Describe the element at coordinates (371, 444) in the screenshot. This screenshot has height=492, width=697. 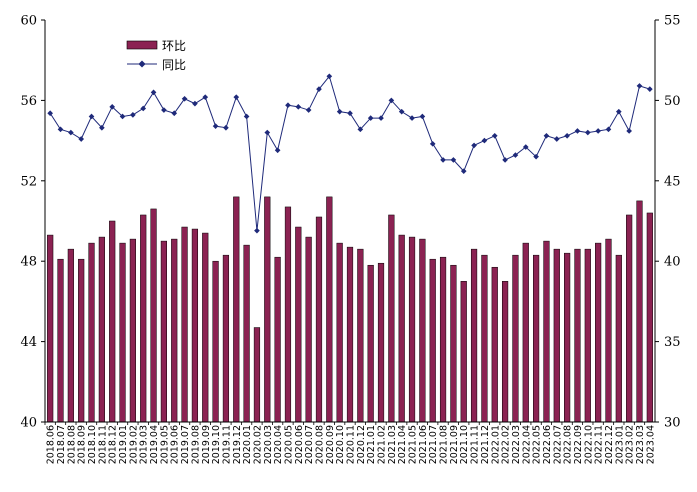
I see `x-tick-label: 2021.01` at that location.